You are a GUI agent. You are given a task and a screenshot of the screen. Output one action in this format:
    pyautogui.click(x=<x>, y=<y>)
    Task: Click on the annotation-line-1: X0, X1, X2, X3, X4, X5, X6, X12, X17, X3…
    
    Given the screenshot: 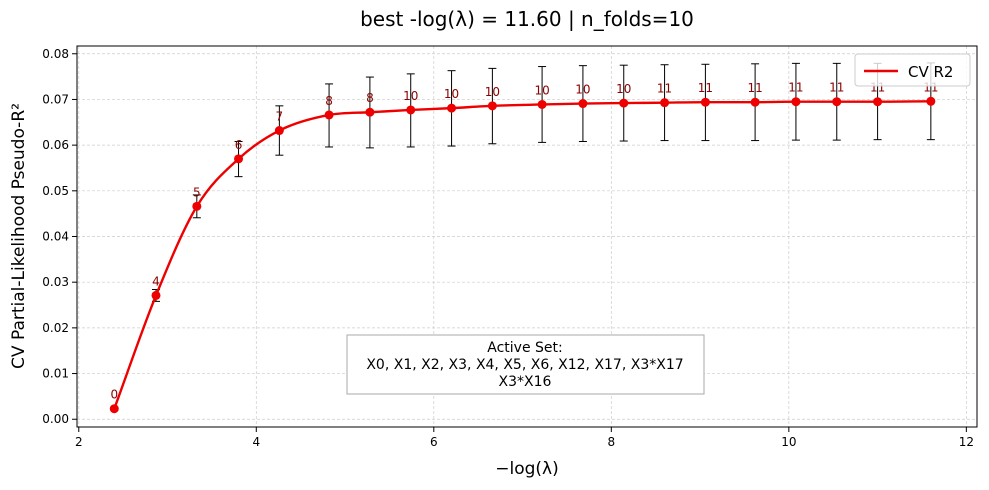 What is the action you would take?
    pyautogui.click(x=524, y=365)
    